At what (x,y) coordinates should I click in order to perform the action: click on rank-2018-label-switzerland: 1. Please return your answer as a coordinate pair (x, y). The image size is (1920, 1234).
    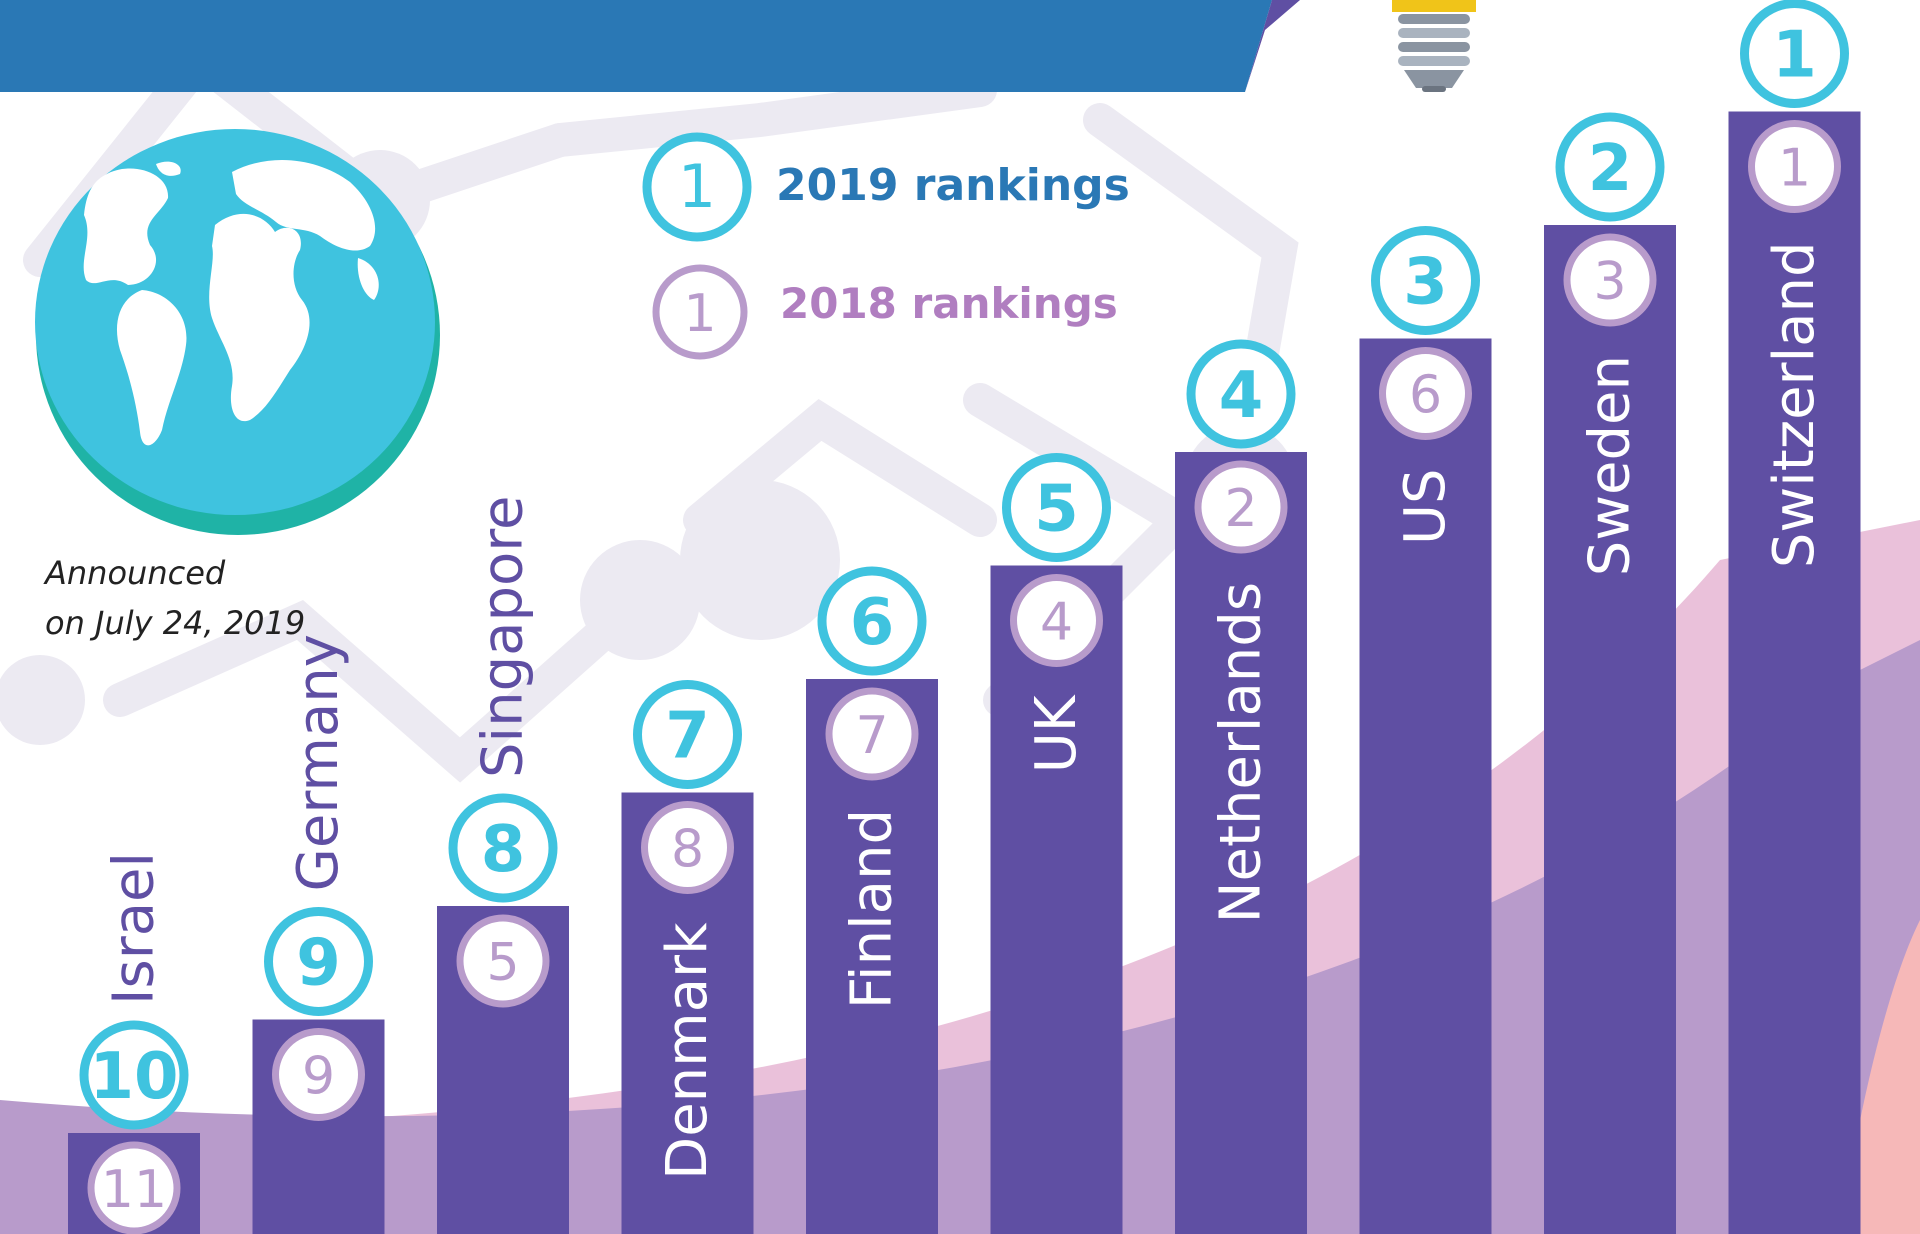
    Looking at the image, I should click on (1794, 169).